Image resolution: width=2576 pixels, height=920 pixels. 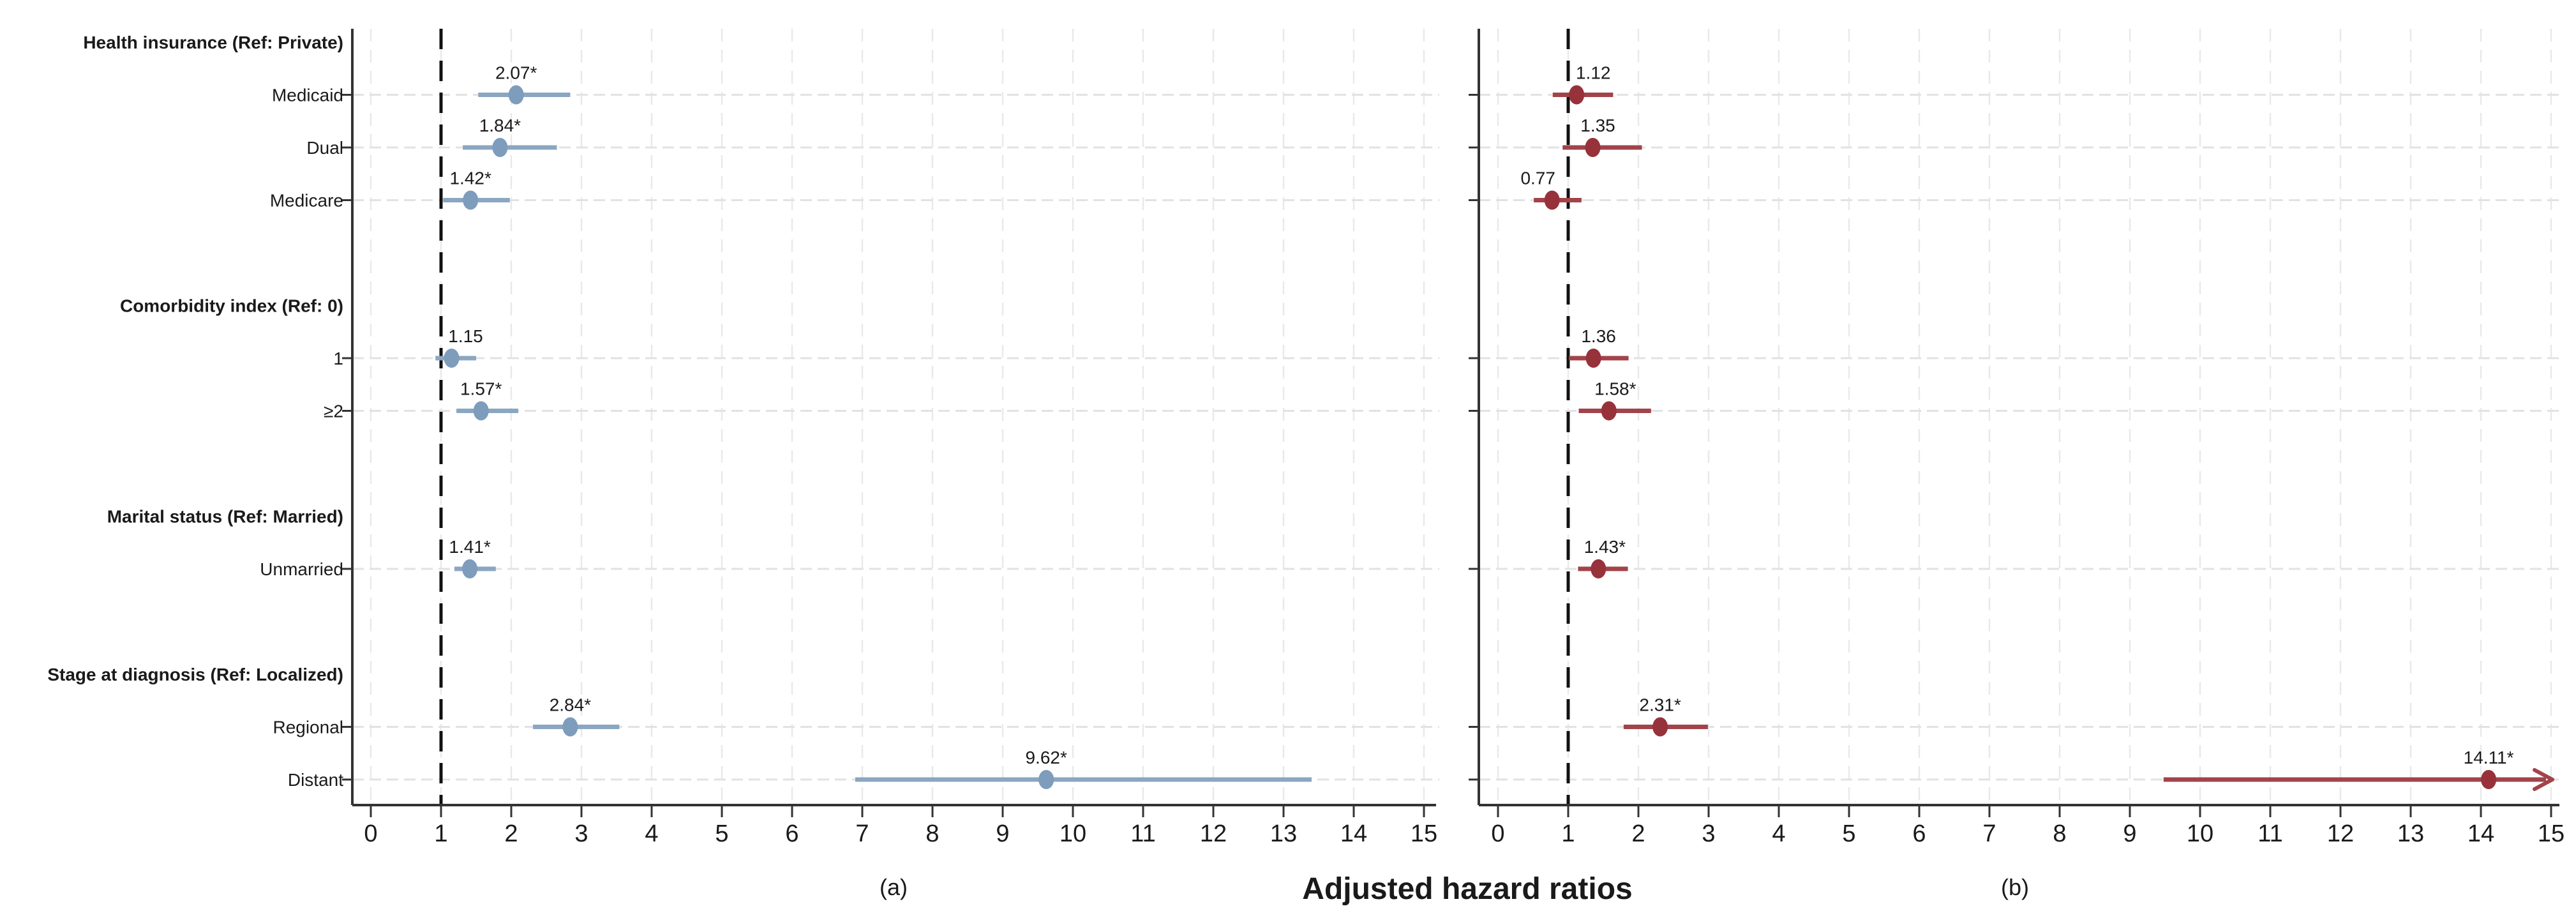 I want to click on category-label: Distant, so click(x=315, y=780).